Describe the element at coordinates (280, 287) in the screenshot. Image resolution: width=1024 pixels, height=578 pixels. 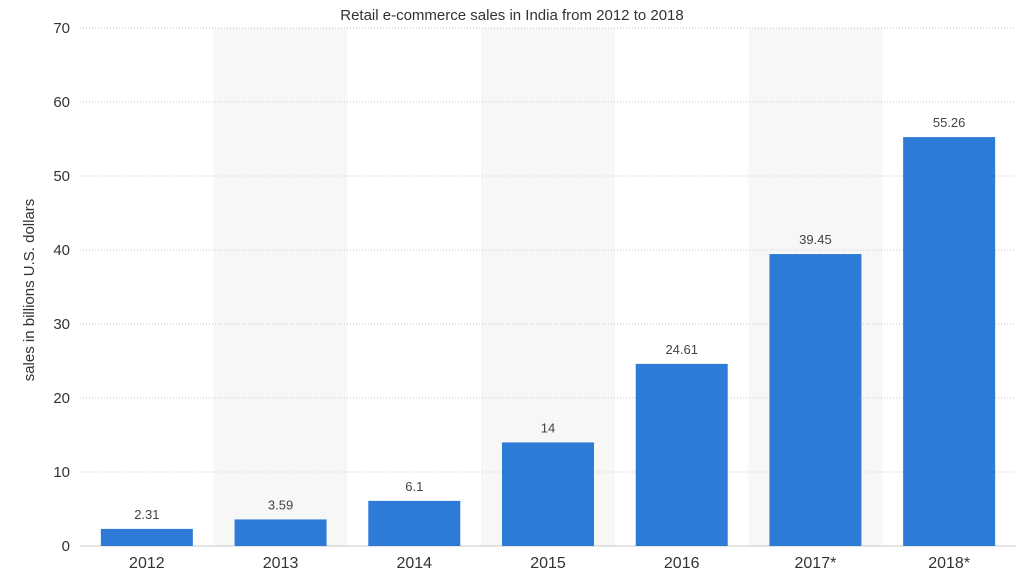
I see `background-band` at that location.